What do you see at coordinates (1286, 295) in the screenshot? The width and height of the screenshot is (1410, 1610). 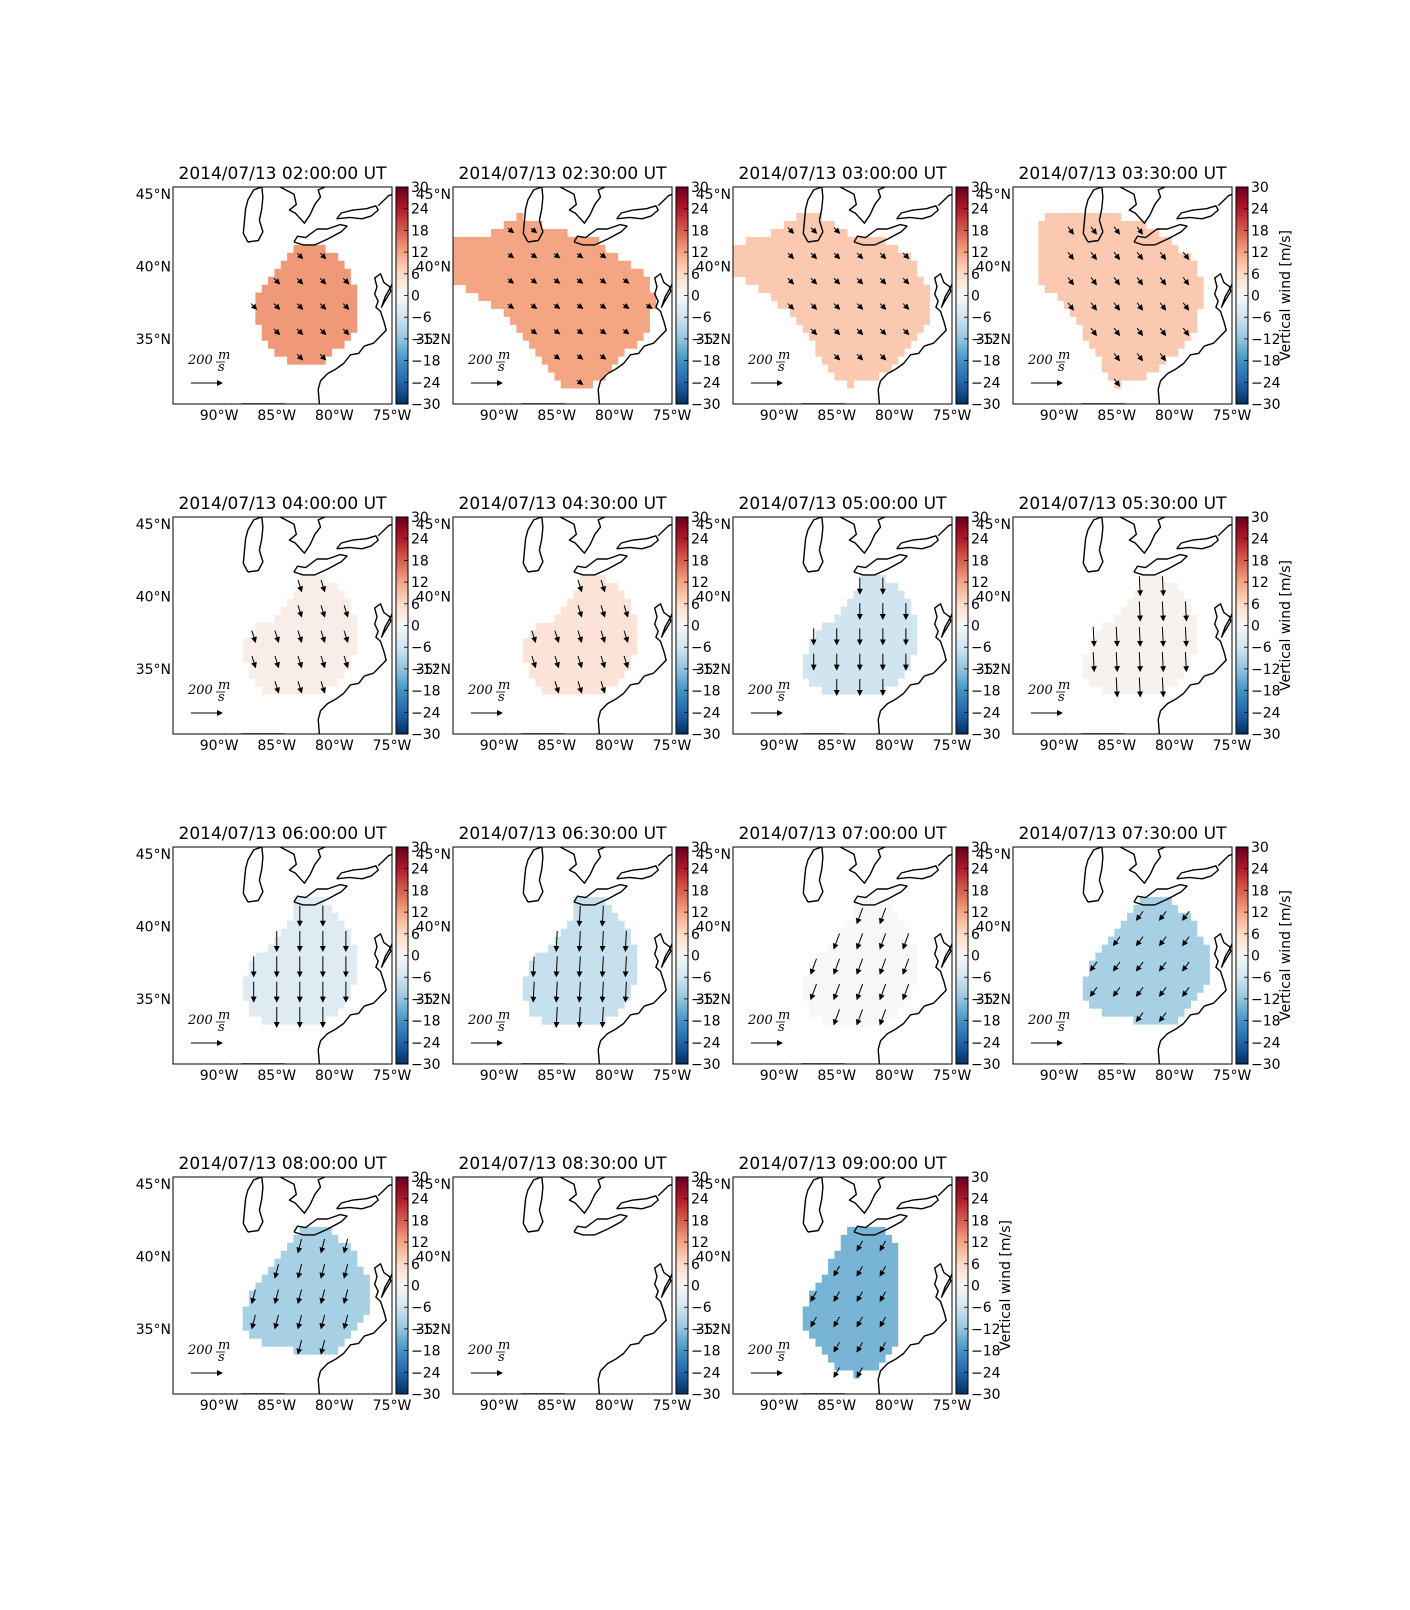 I see `colorbar-label: Vertical wind [m/s]` at bounding box center [1286, 295].